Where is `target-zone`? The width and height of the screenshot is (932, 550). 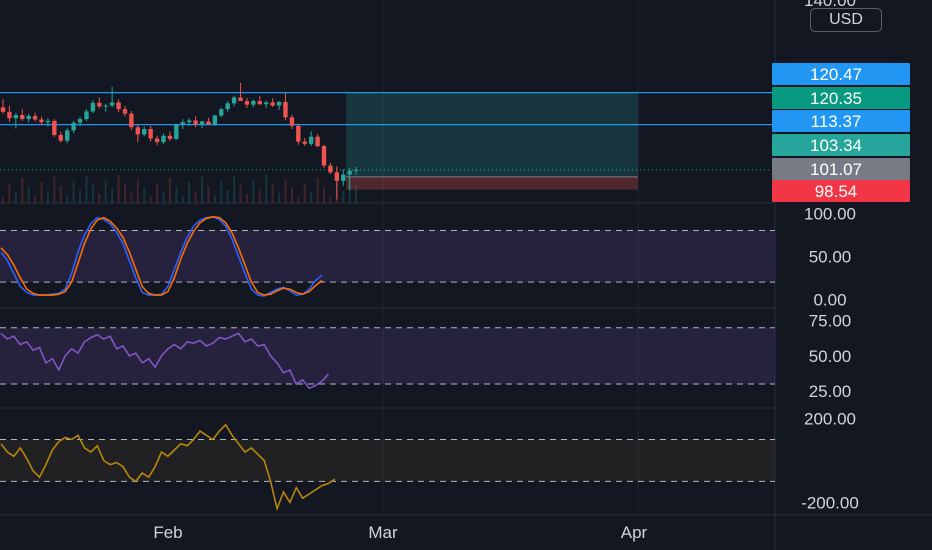
target-zone is located at coordinates (492, 134).